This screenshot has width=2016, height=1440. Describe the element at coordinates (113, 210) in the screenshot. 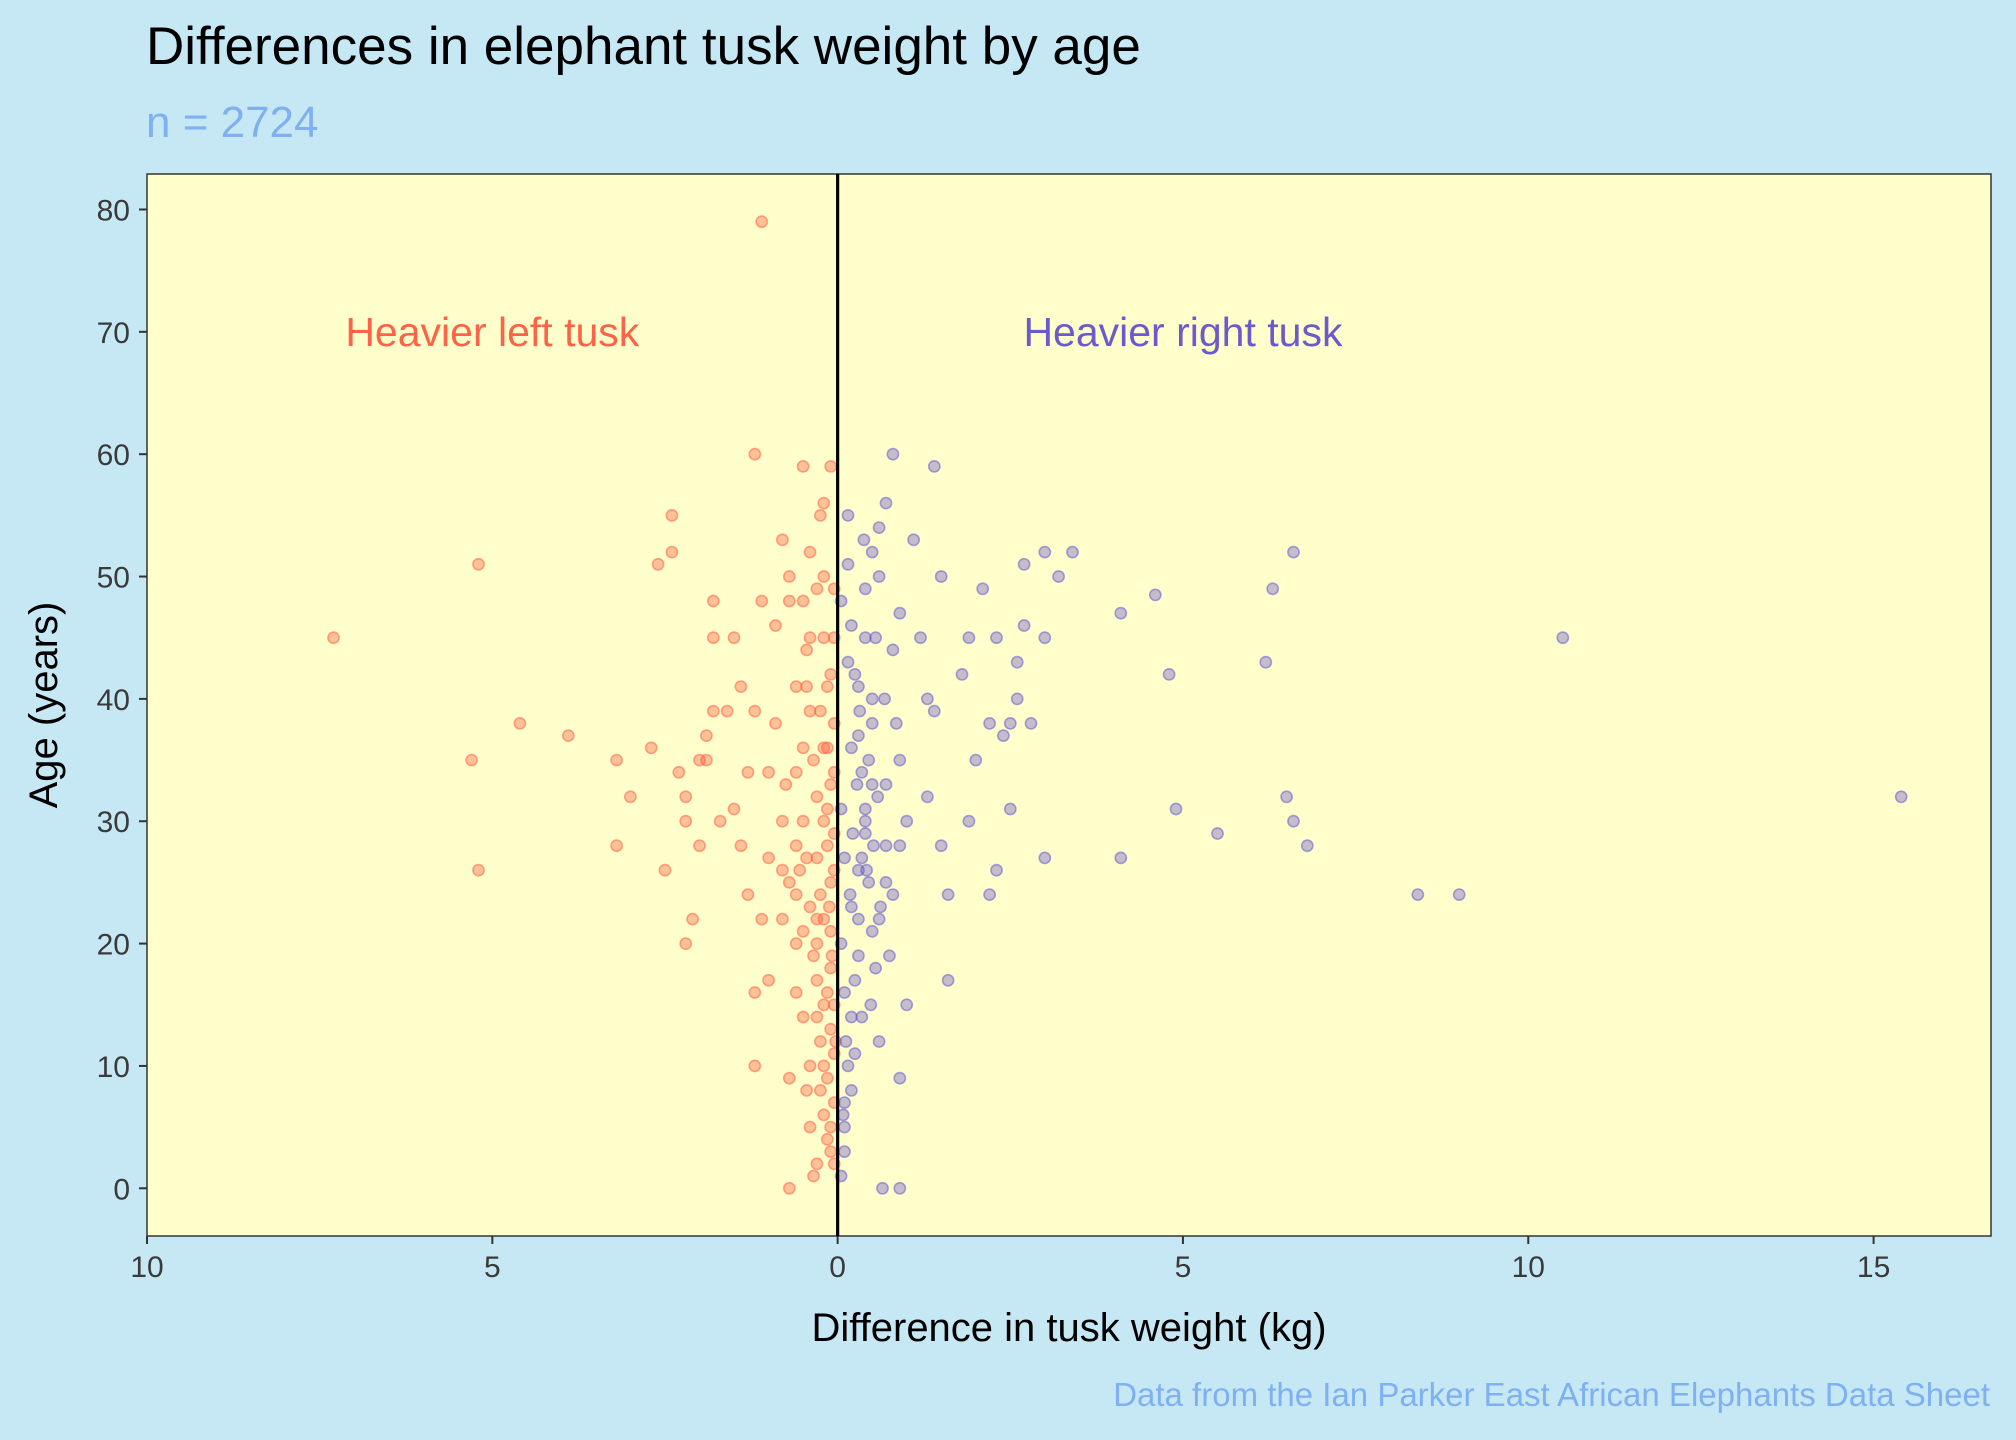

I see `y-tick-label: 80` at that location.